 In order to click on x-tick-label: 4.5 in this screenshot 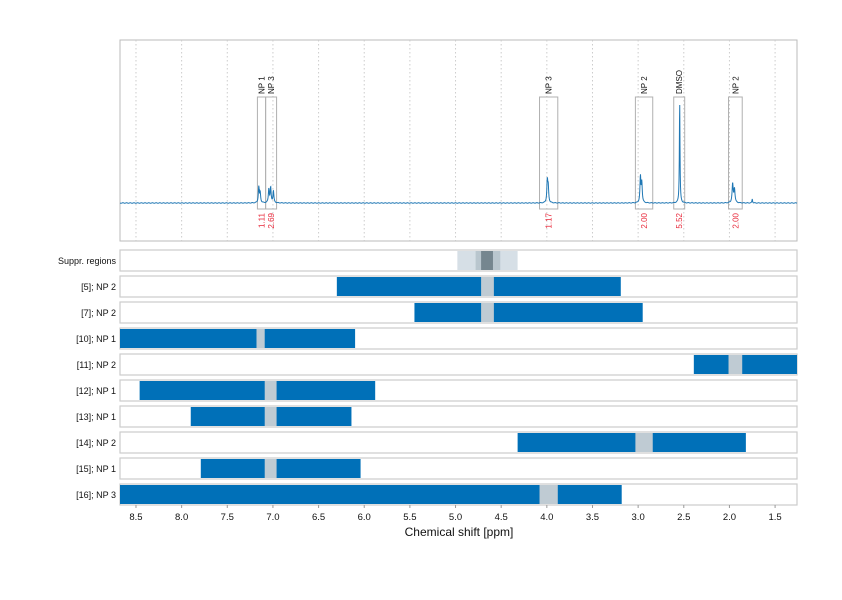, I will do `click(501, 517)`.